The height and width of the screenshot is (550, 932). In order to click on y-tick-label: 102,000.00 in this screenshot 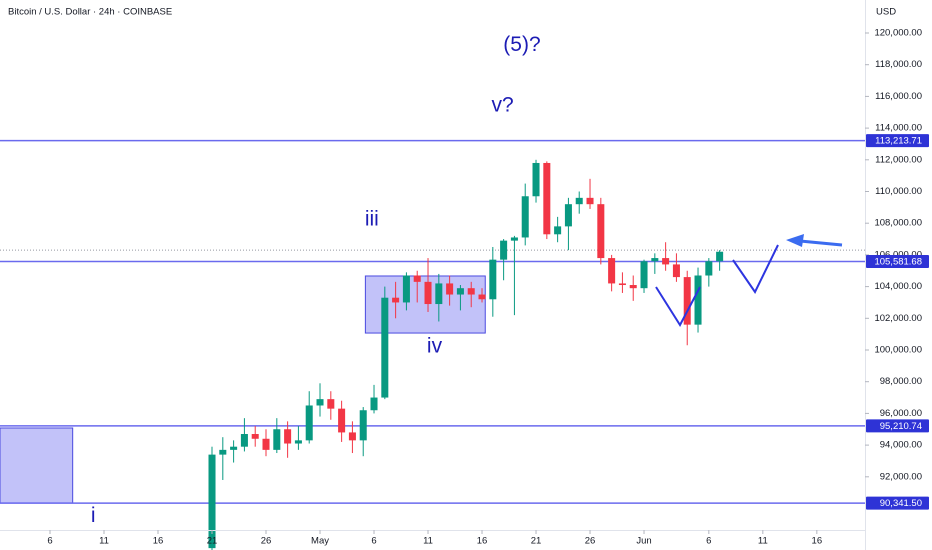, I will do `click(898, 318)`.